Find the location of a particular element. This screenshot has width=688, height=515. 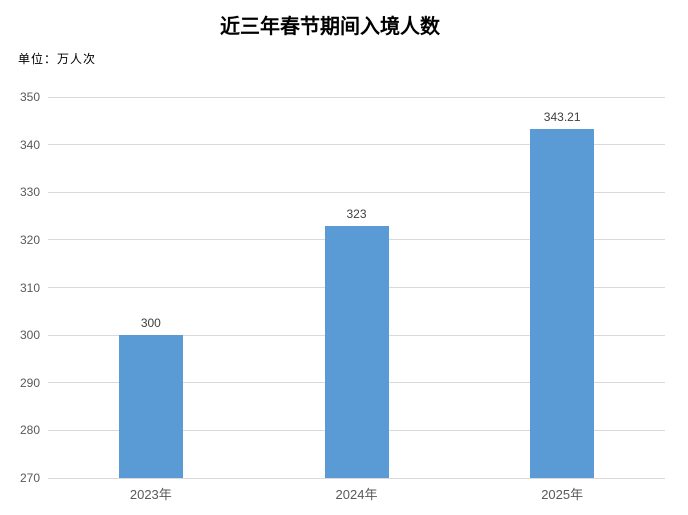

y-axis-tick-label: 290 is located at coordinates (29, 382).